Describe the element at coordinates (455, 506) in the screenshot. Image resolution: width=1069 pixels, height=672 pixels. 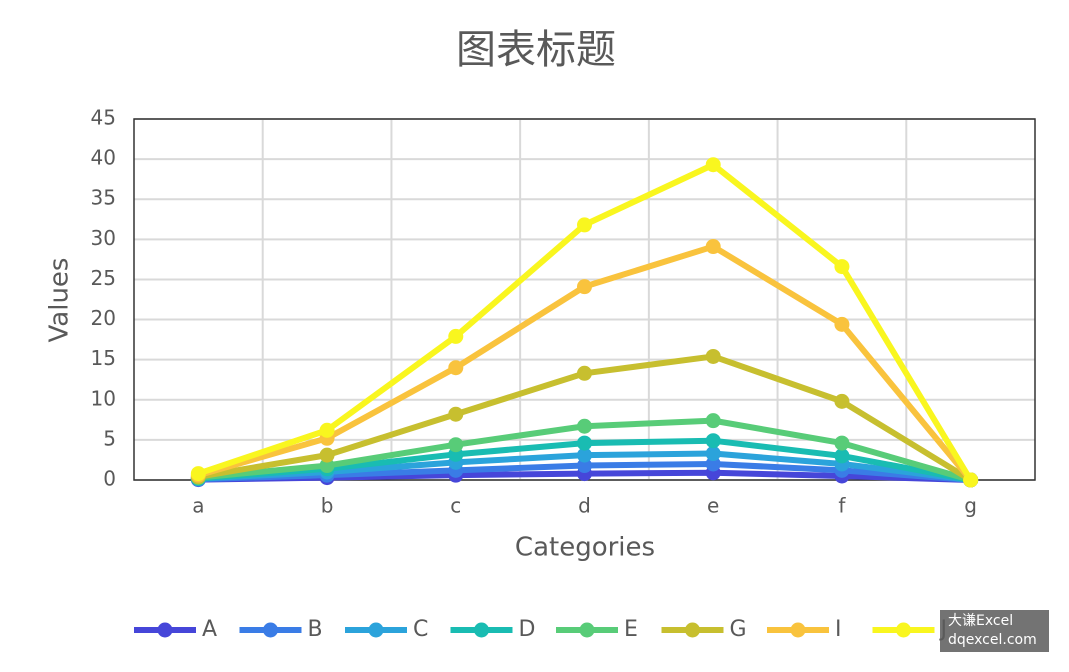
I see `x-tick-label: c` at that location.